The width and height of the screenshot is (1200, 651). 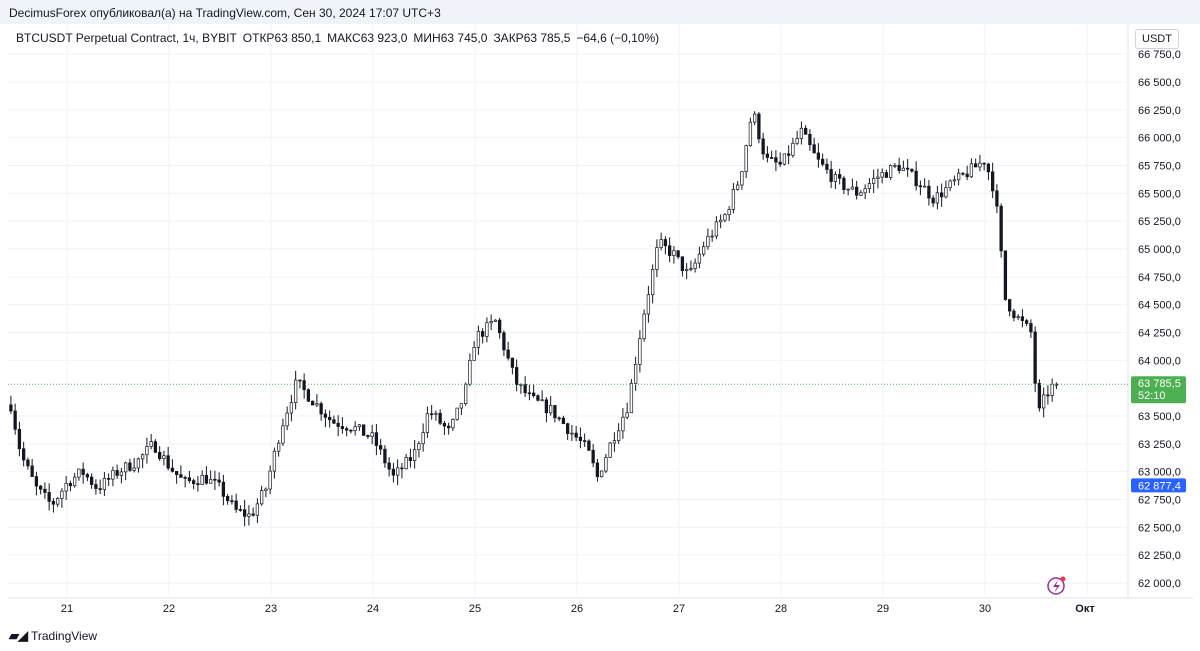 I want to click on low-value: 63 745,0, so click(x=464, y=38).